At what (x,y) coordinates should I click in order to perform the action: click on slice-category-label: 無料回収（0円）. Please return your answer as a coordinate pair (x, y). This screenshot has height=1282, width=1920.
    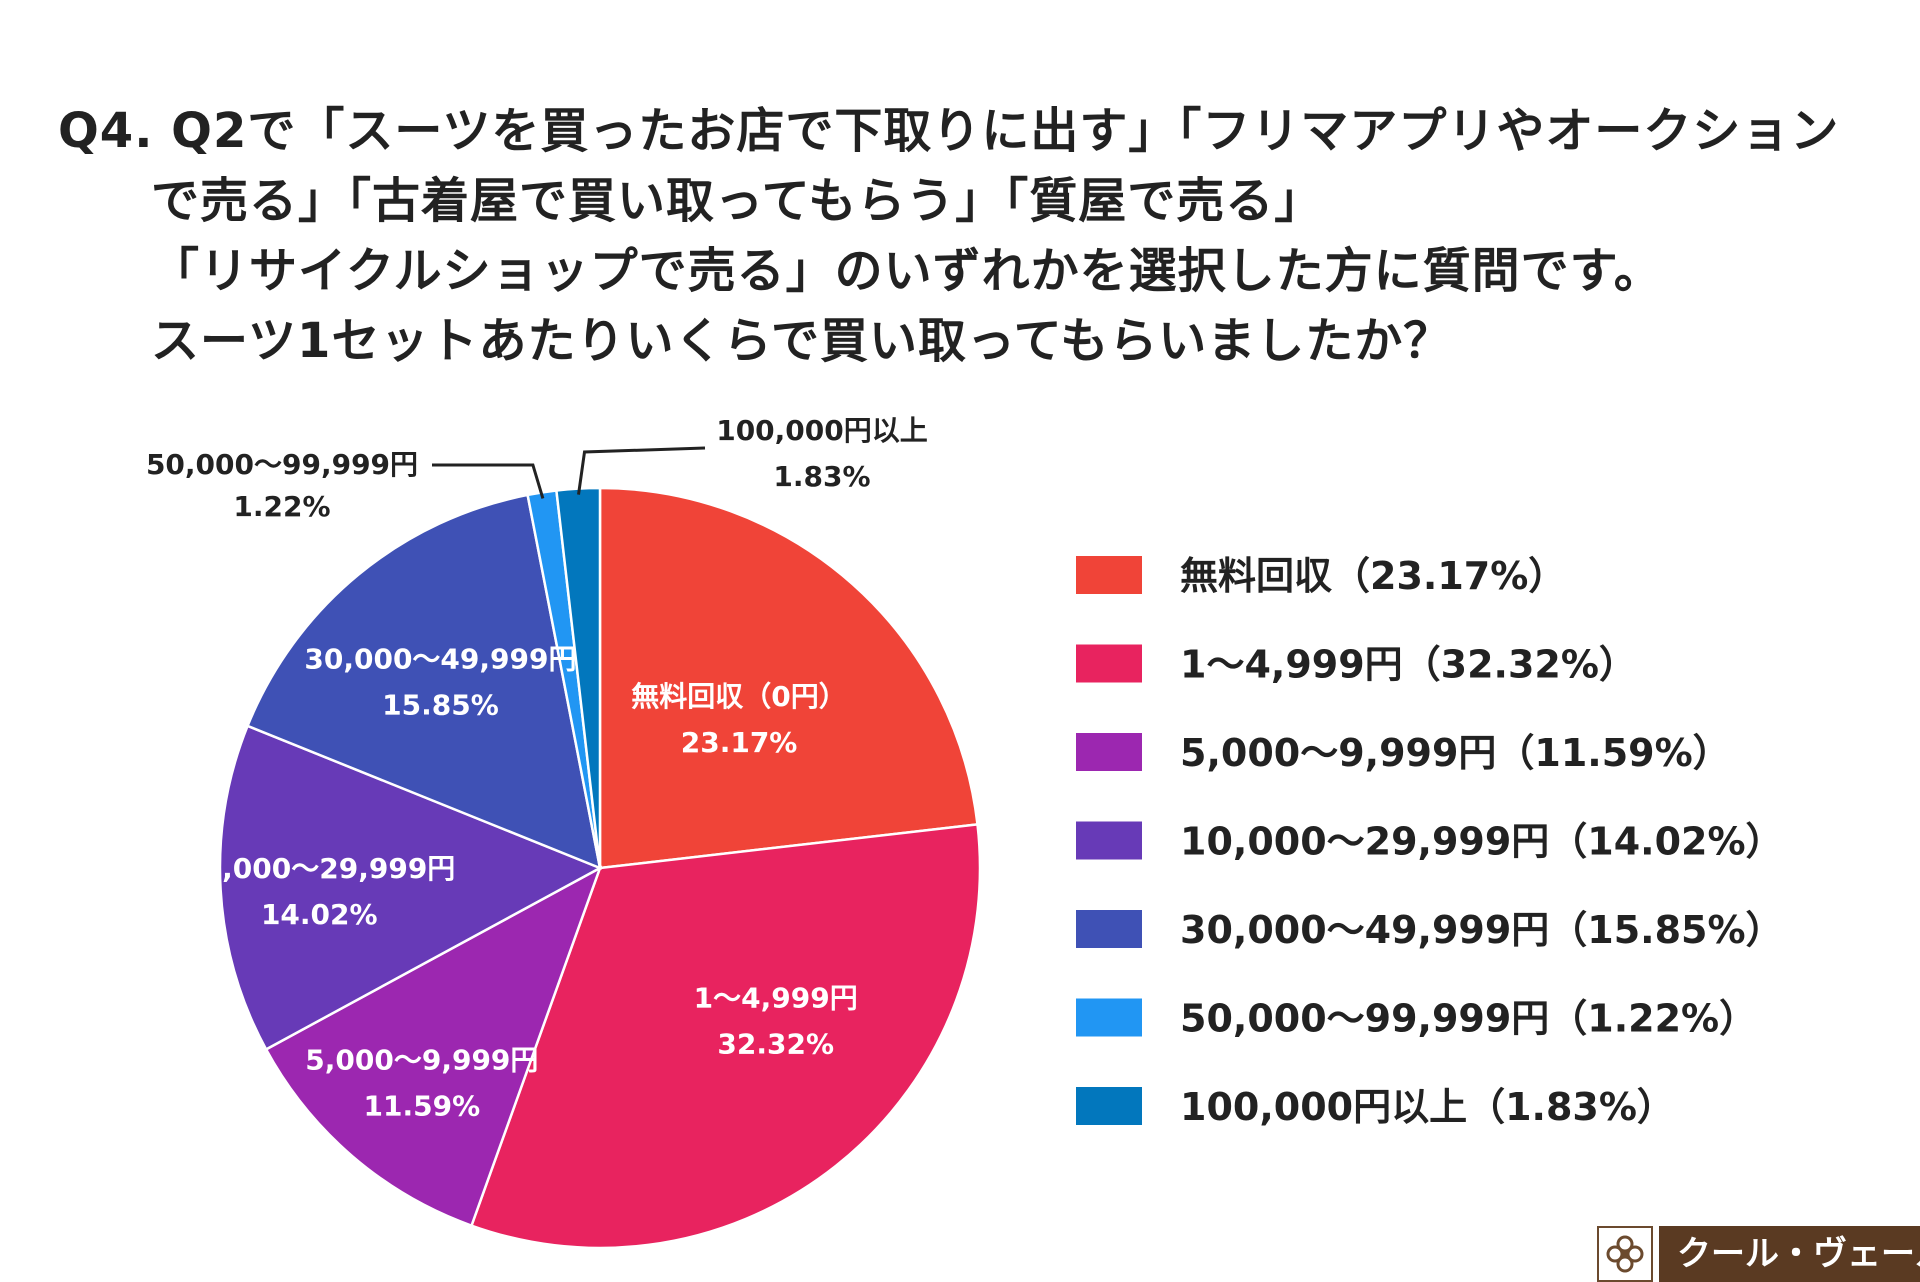
    Looking at the image, I should click on (738, 696).